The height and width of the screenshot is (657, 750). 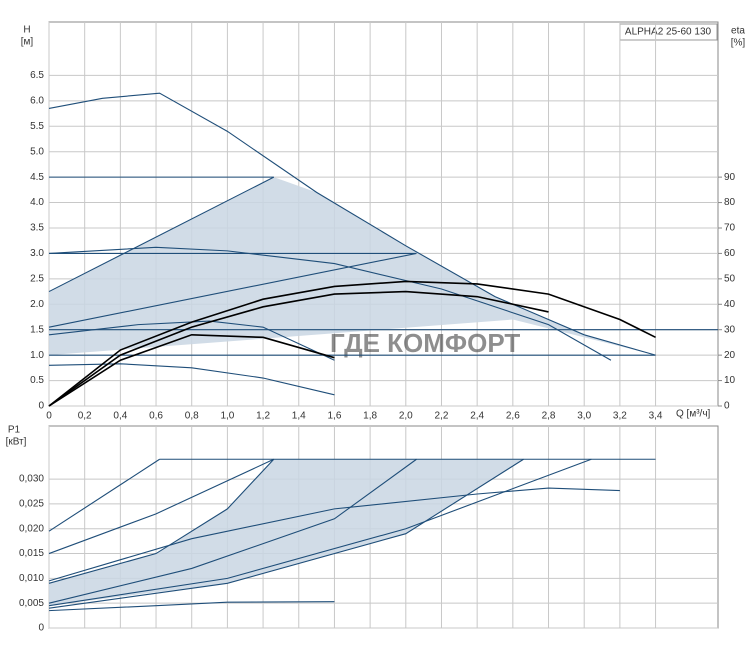 What do you see at coordinates (14, 430) in the screenshot?
I see `y-label: P1` at bounding box center [14, 430].